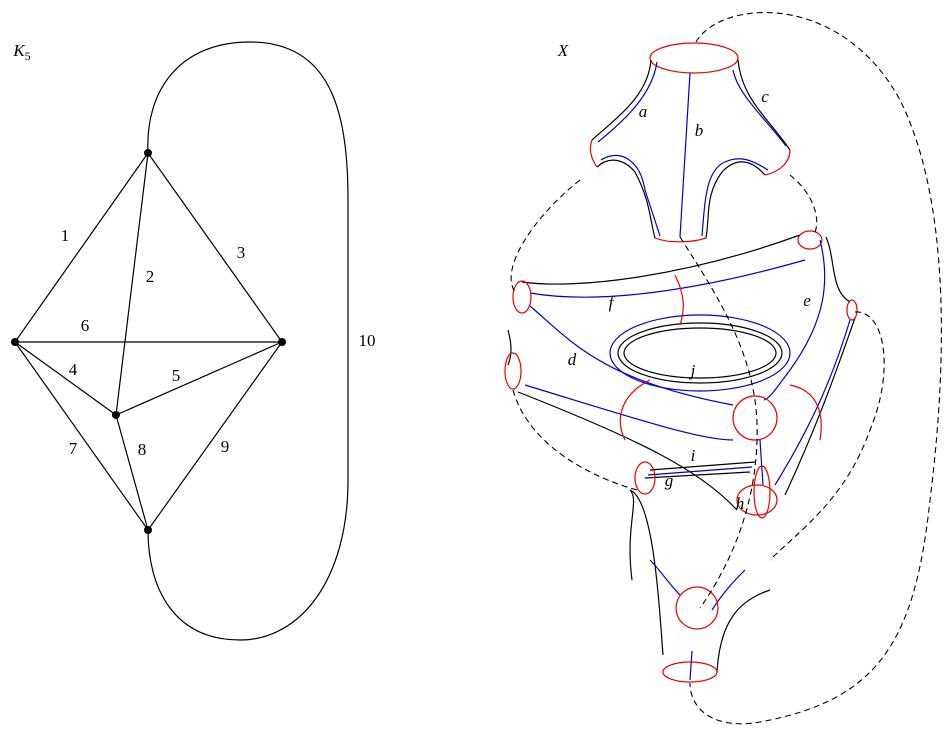  I want to click on surface-label: b, so click(699, 130).